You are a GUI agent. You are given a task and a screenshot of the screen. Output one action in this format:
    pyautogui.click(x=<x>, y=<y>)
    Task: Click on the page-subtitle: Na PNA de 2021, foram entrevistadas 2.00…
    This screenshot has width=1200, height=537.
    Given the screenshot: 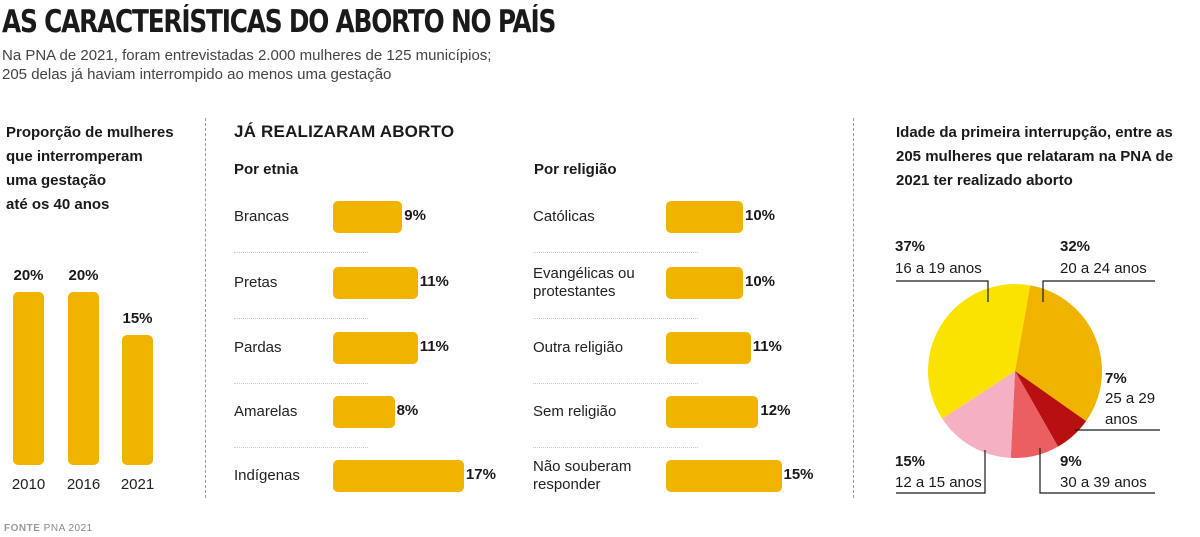 What is the action you would take?
    pyautogui.click(x=246, y=65)
    